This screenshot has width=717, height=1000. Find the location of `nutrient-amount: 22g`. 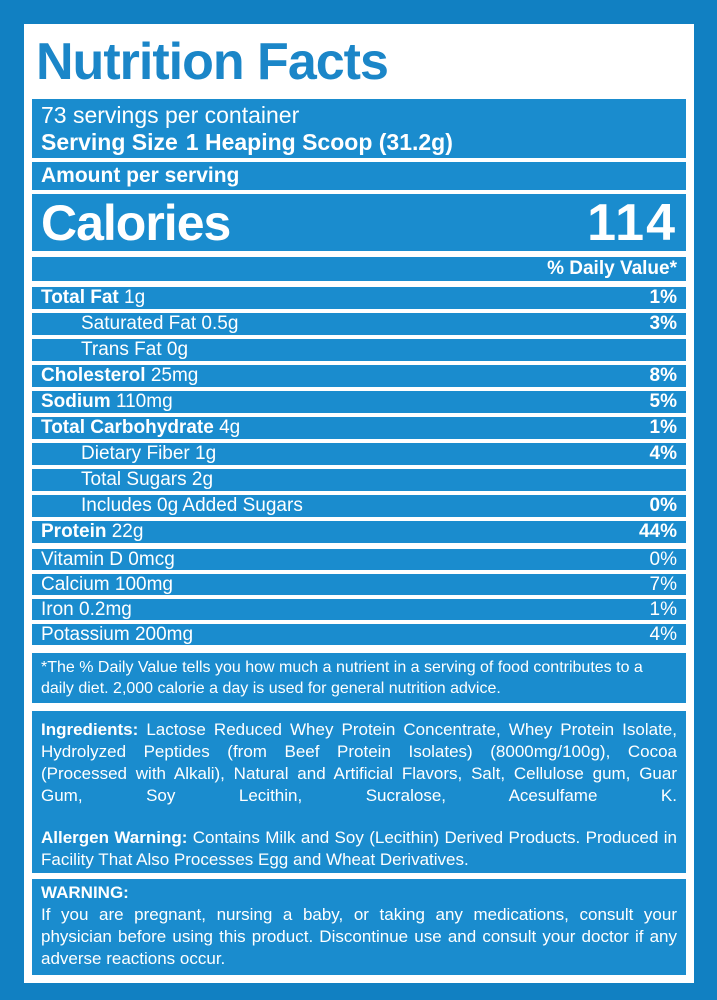

nutrient-amount: 22g is located at coordinates (127, 531).